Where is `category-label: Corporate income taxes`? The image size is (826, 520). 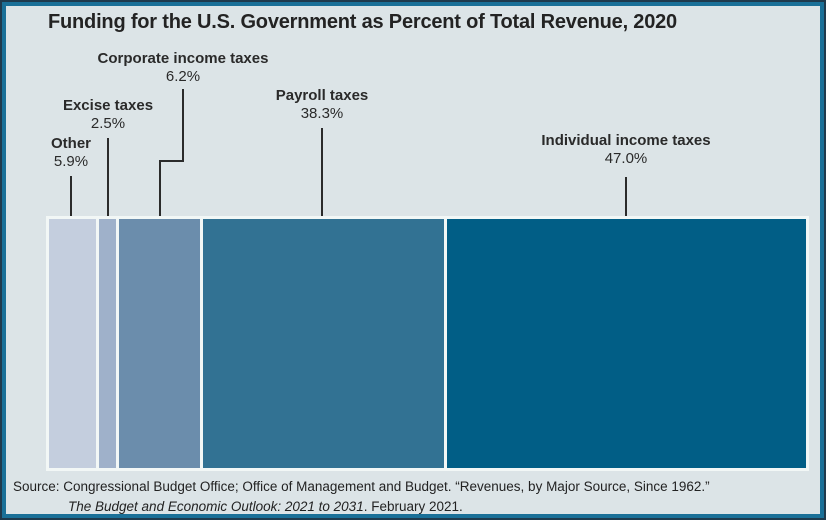 category-label: Corporate income taxes is located at coordinates (183, 58).